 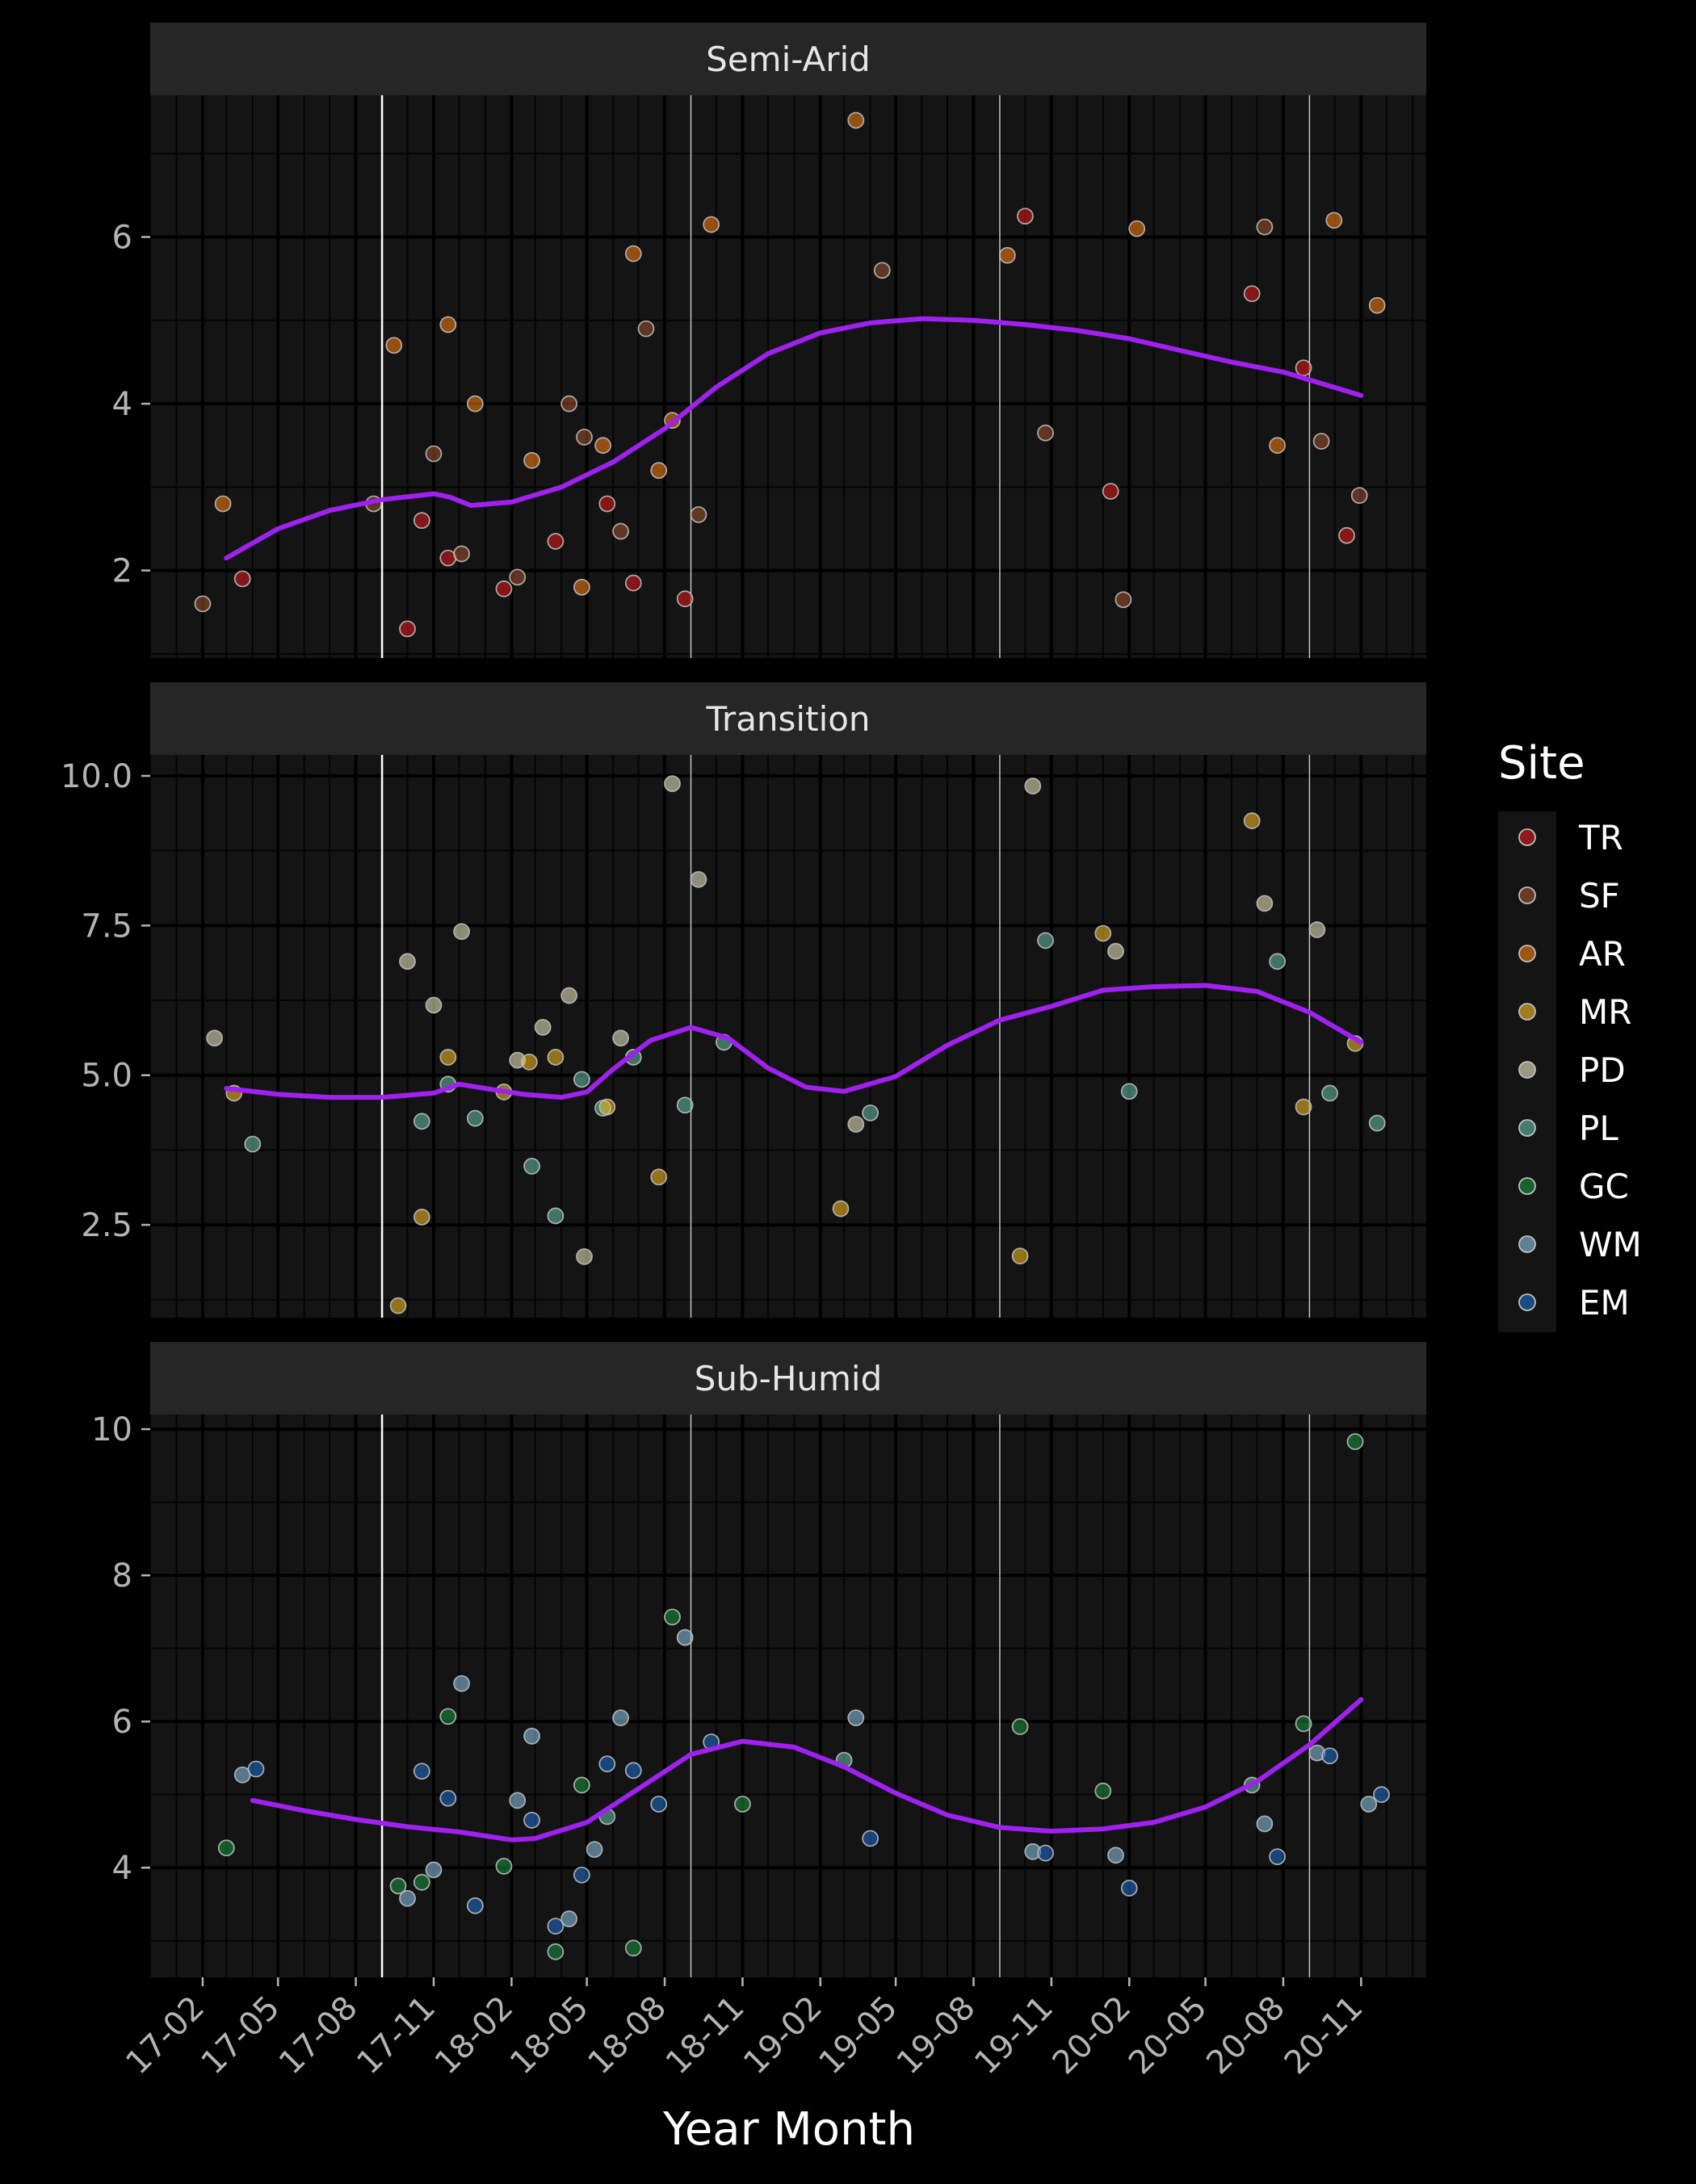 What do you see at coordinates (787, 719) in the screenshot?
I see `facet-strip-title: Transition` at bounding box center [787, 719].